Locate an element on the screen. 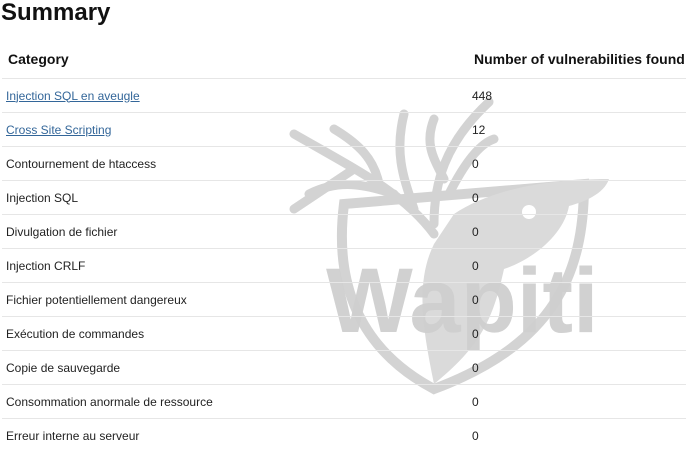 The image size is (687, 449). category-cell: Fichier potentiellement dangereux is located at coordinates (235, 299).